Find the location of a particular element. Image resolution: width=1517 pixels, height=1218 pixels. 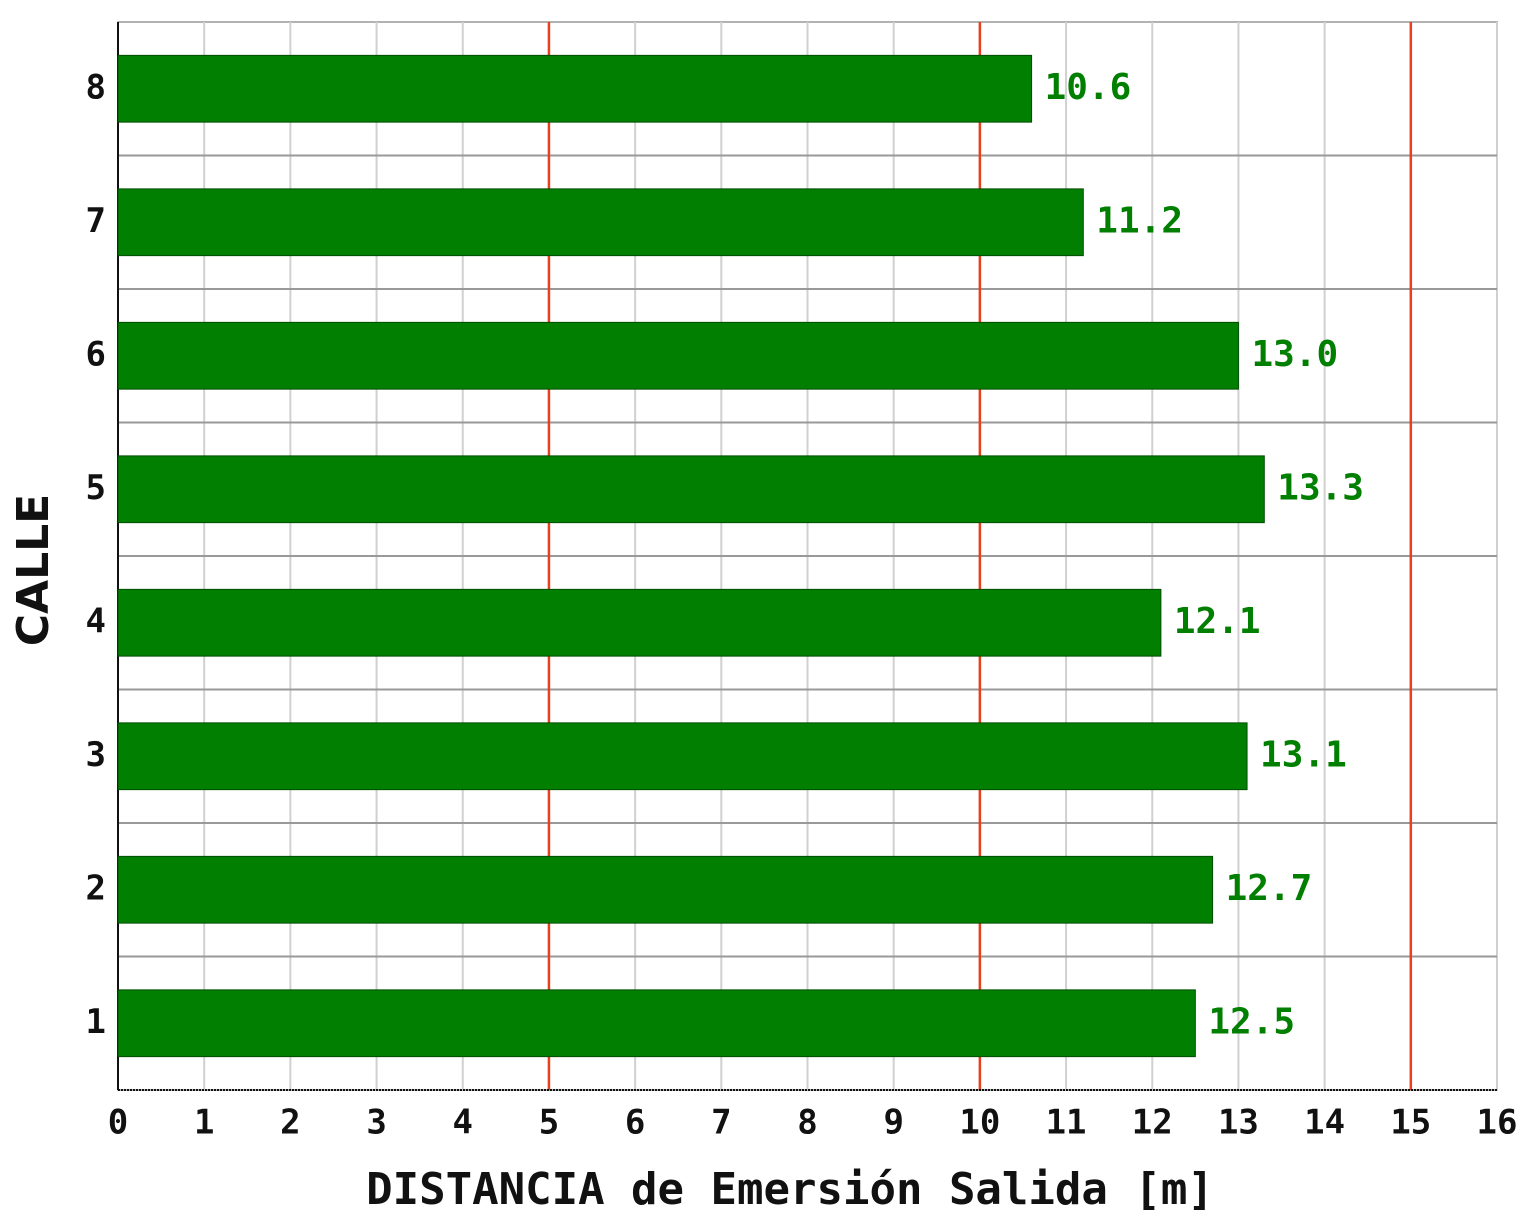

y-tick-label: 6 is located at coordinates (96, 354).